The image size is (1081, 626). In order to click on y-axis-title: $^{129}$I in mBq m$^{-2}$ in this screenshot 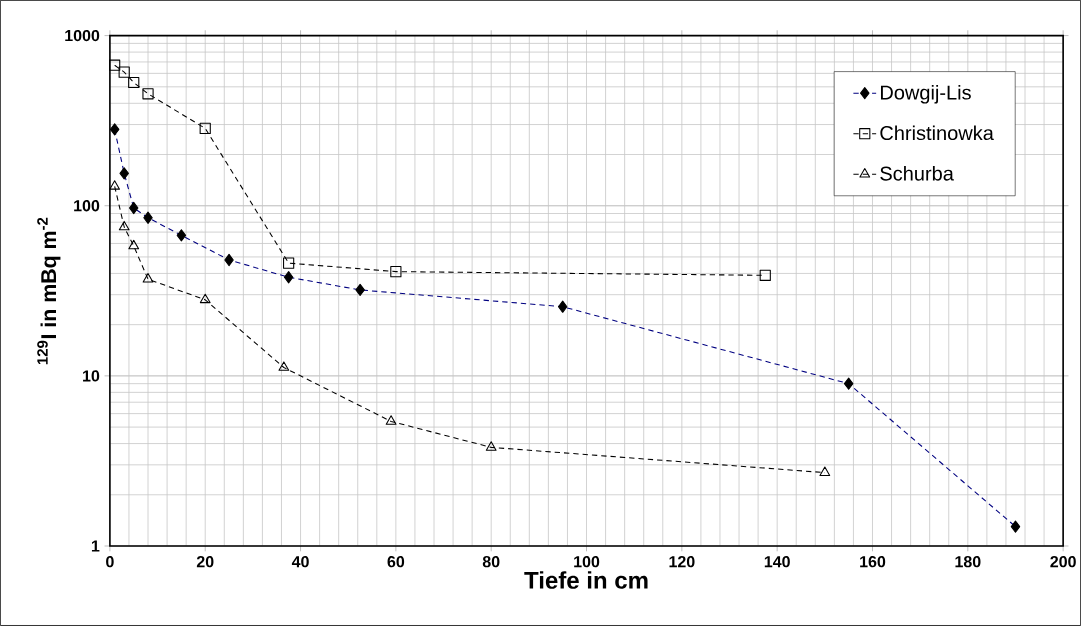, I will do `click(49, 291)`.